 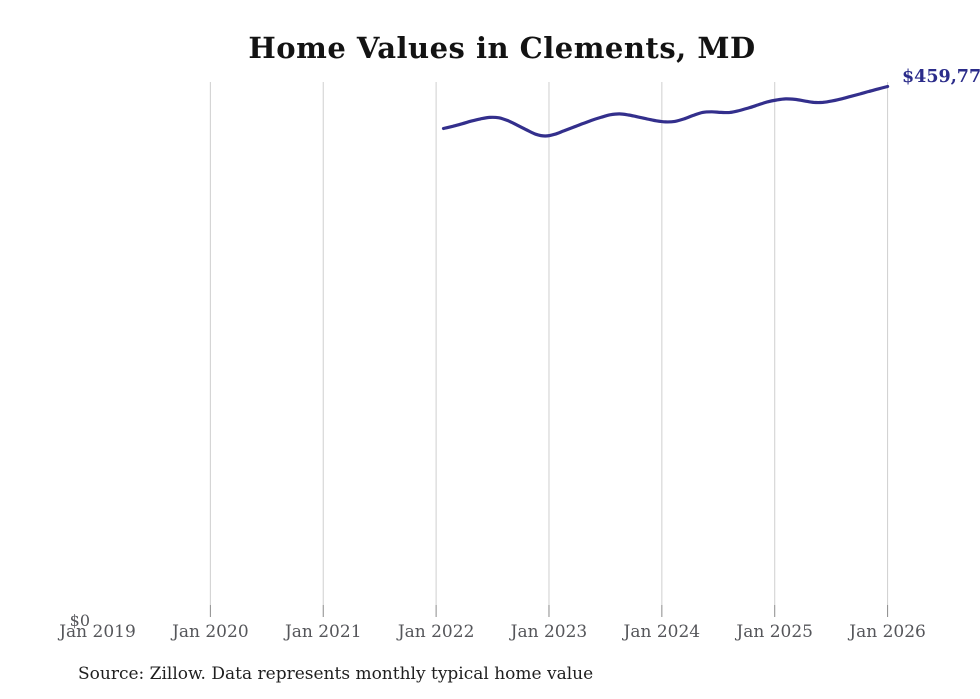 I want to click on final-value-label: $459,770, so click(x=941, y=77).